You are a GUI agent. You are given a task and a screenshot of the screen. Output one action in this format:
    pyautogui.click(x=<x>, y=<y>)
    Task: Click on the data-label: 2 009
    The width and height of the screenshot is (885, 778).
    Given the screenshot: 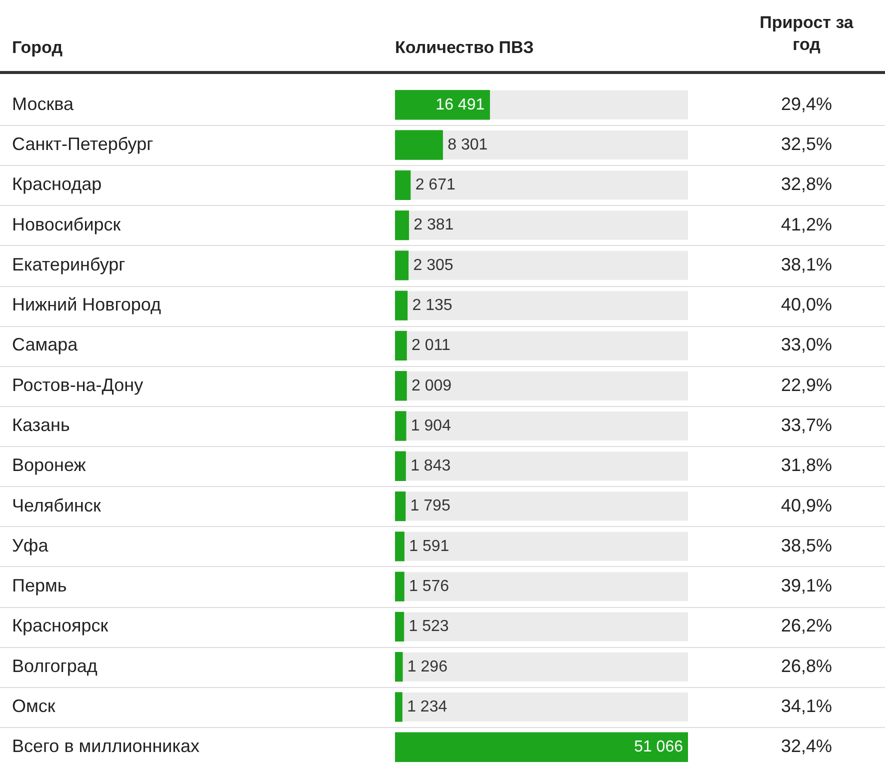 What is the action you would take?
    pyautogui.click(x=432, y=385)
    